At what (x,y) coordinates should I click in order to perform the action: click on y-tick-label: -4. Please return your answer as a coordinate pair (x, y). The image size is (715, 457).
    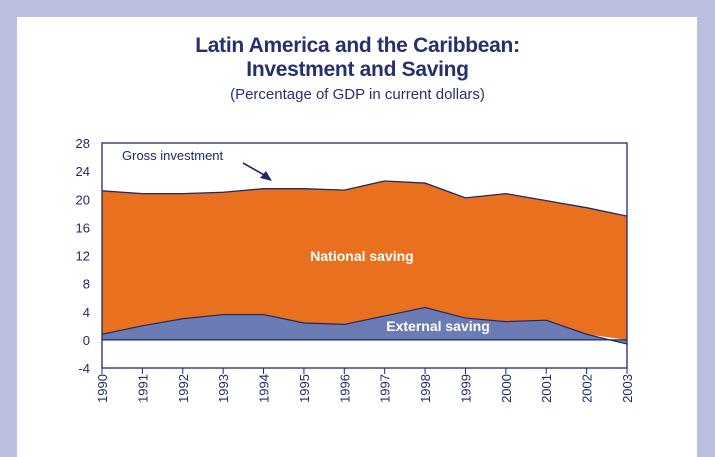
    Looking at the image, I should click on (84, 368).